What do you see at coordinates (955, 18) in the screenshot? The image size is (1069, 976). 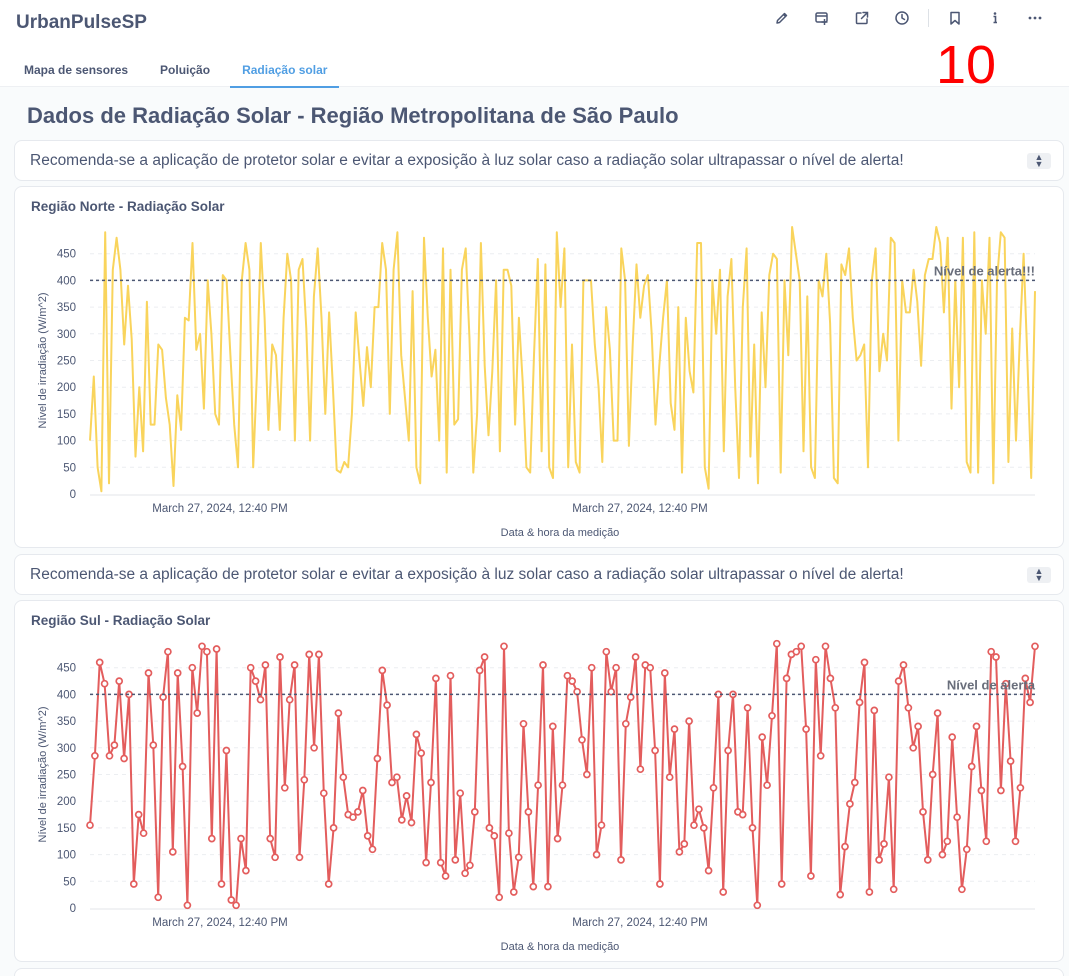 I see `bookmark-icon` at bounding box center [955, 18].